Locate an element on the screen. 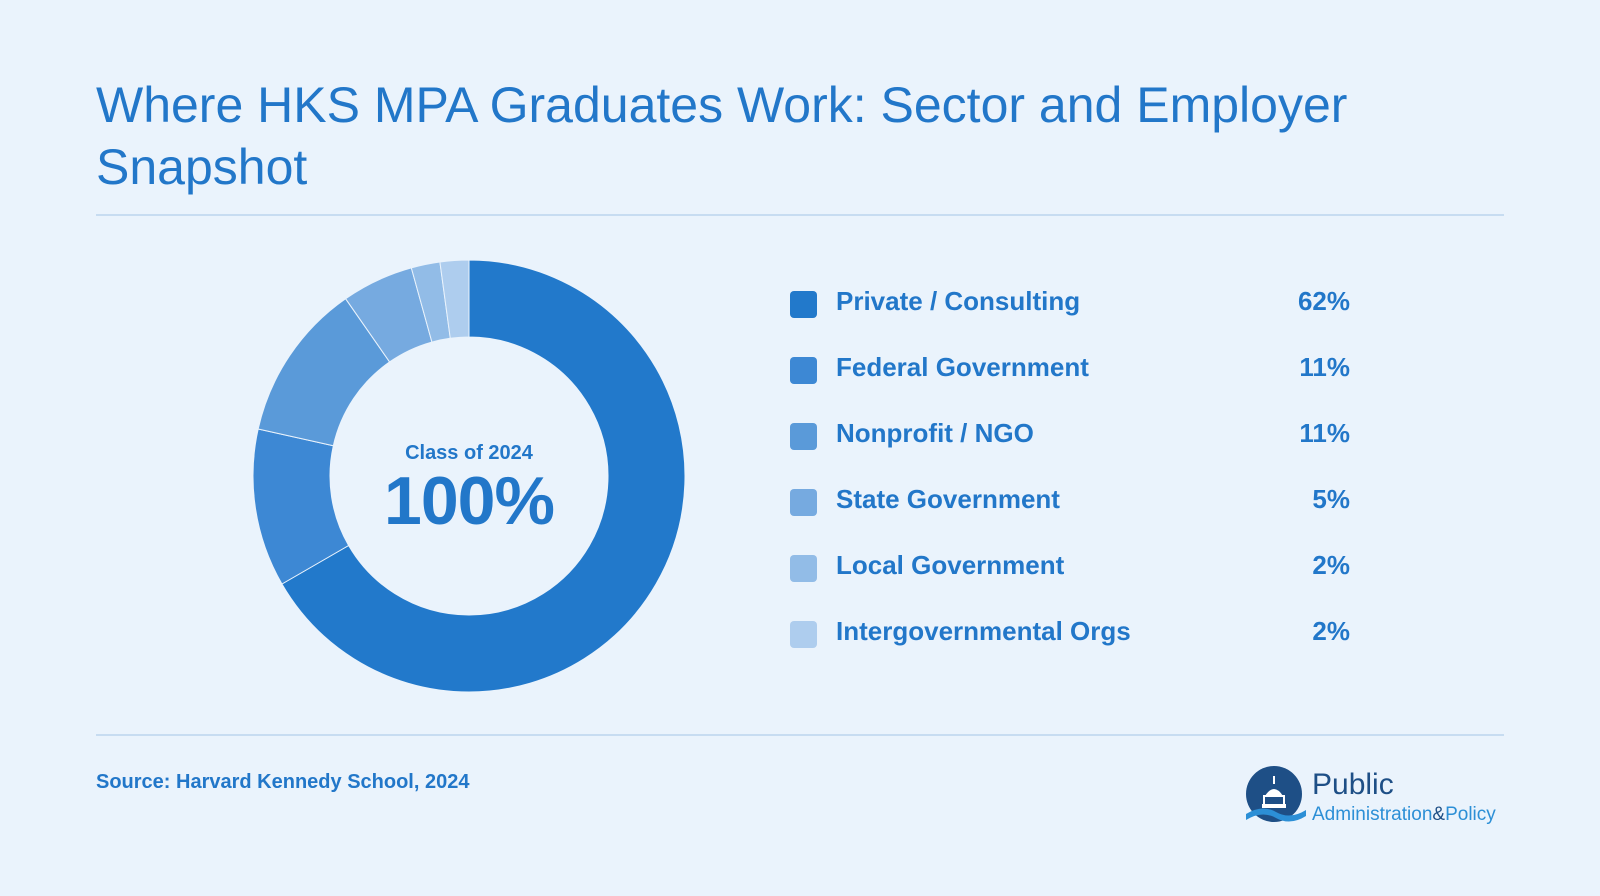 The height and width of the screenshot is (896, 1600). logo-text-public: Public is located at coordinates (1353, 784).